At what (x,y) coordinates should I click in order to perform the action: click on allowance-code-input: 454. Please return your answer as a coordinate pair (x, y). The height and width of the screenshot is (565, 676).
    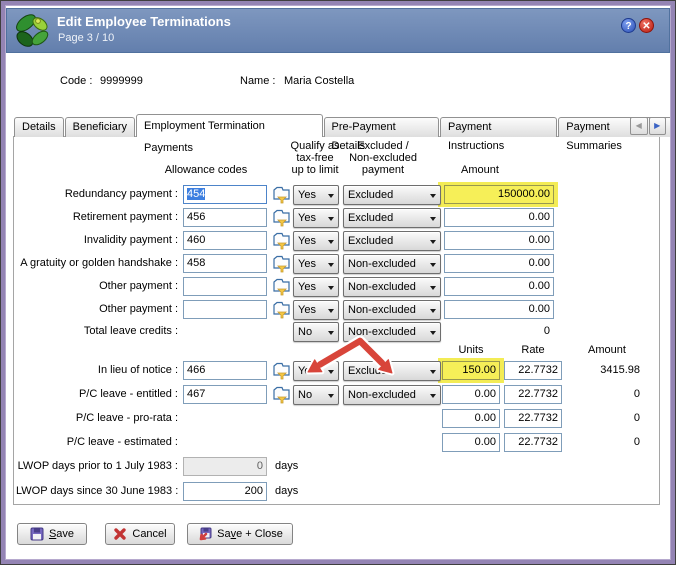
    Looking at the image, I should click on (225, 194).